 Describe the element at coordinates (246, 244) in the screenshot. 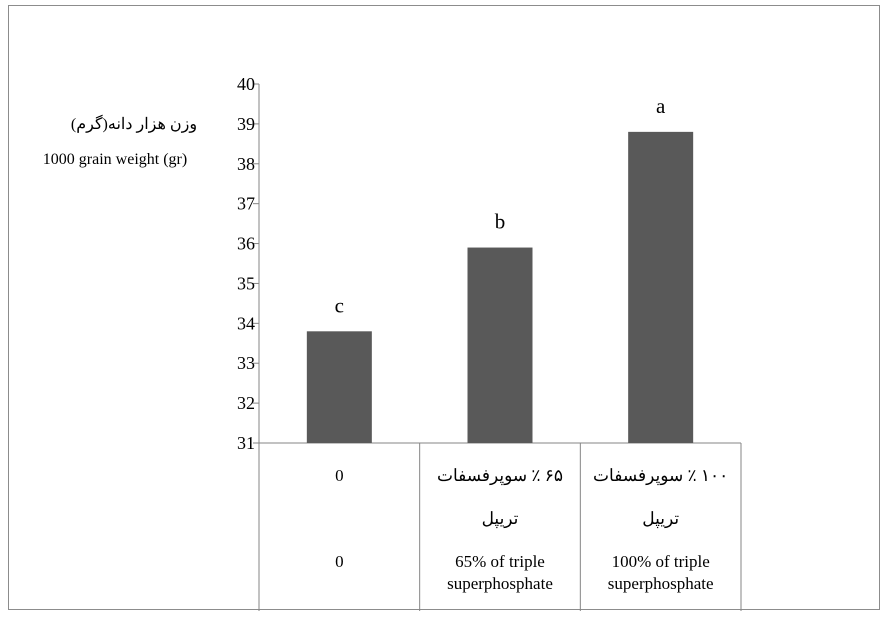

I see `y-tick-label: 36` at that location.